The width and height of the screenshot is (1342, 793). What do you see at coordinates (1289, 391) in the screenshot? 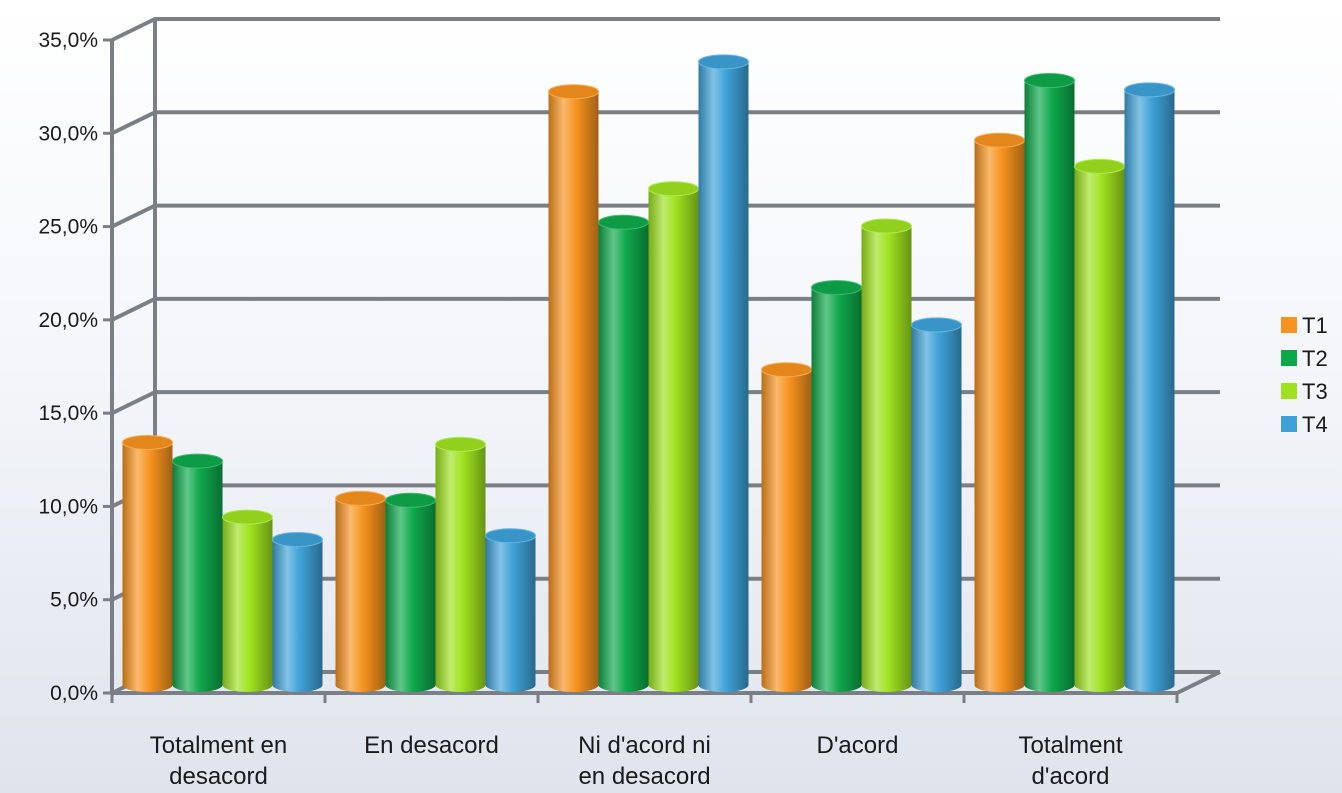
I see `legend-swatch-t3` at bounding box center [1289, 391].